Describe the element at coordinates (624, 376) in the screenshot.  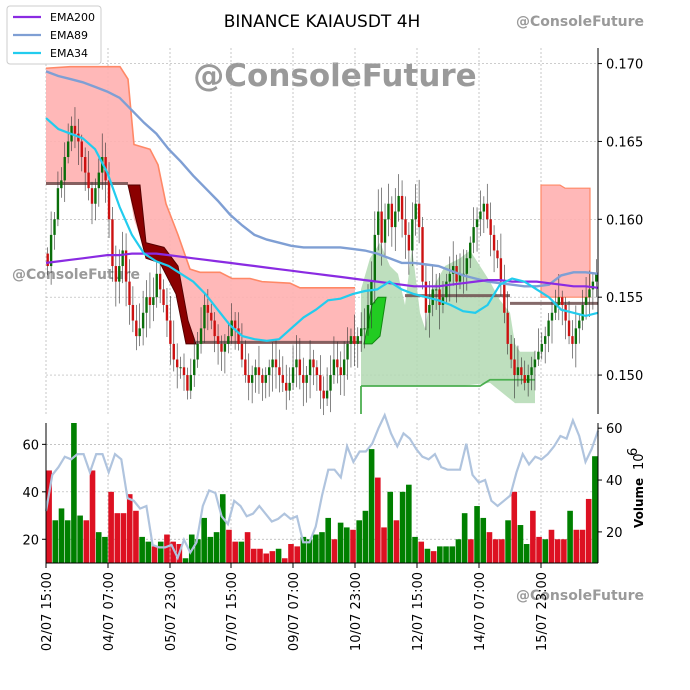
I see `price-tick-label: 0.150` at that location.